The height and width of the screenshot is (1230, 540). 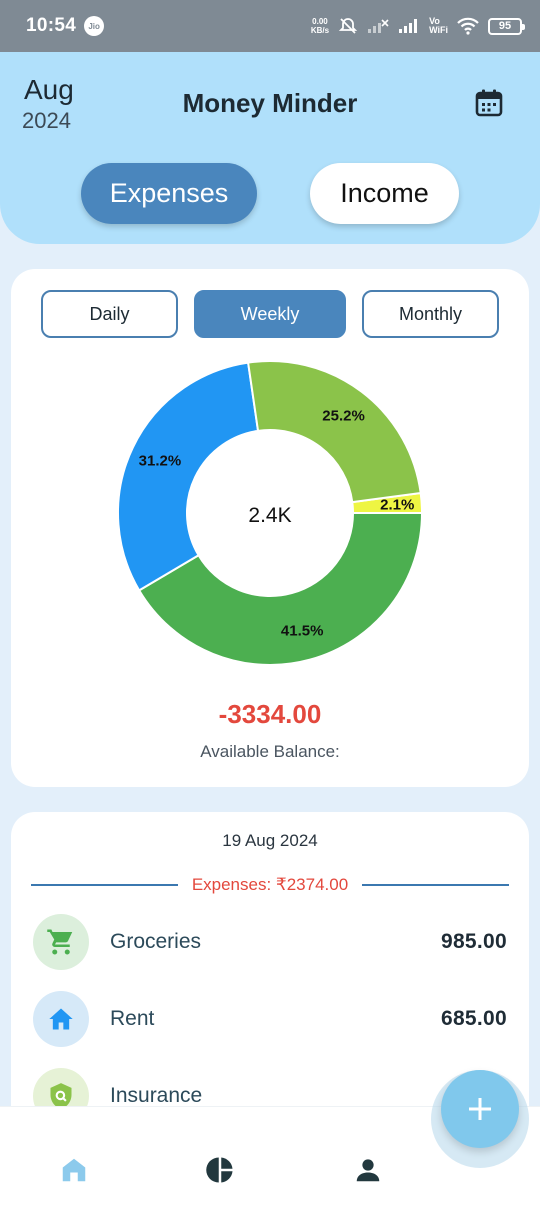 What do you see at coordinates (368, 1170) in the screenshot?
I see `profile-icon` at bounding box center [368, 1170].